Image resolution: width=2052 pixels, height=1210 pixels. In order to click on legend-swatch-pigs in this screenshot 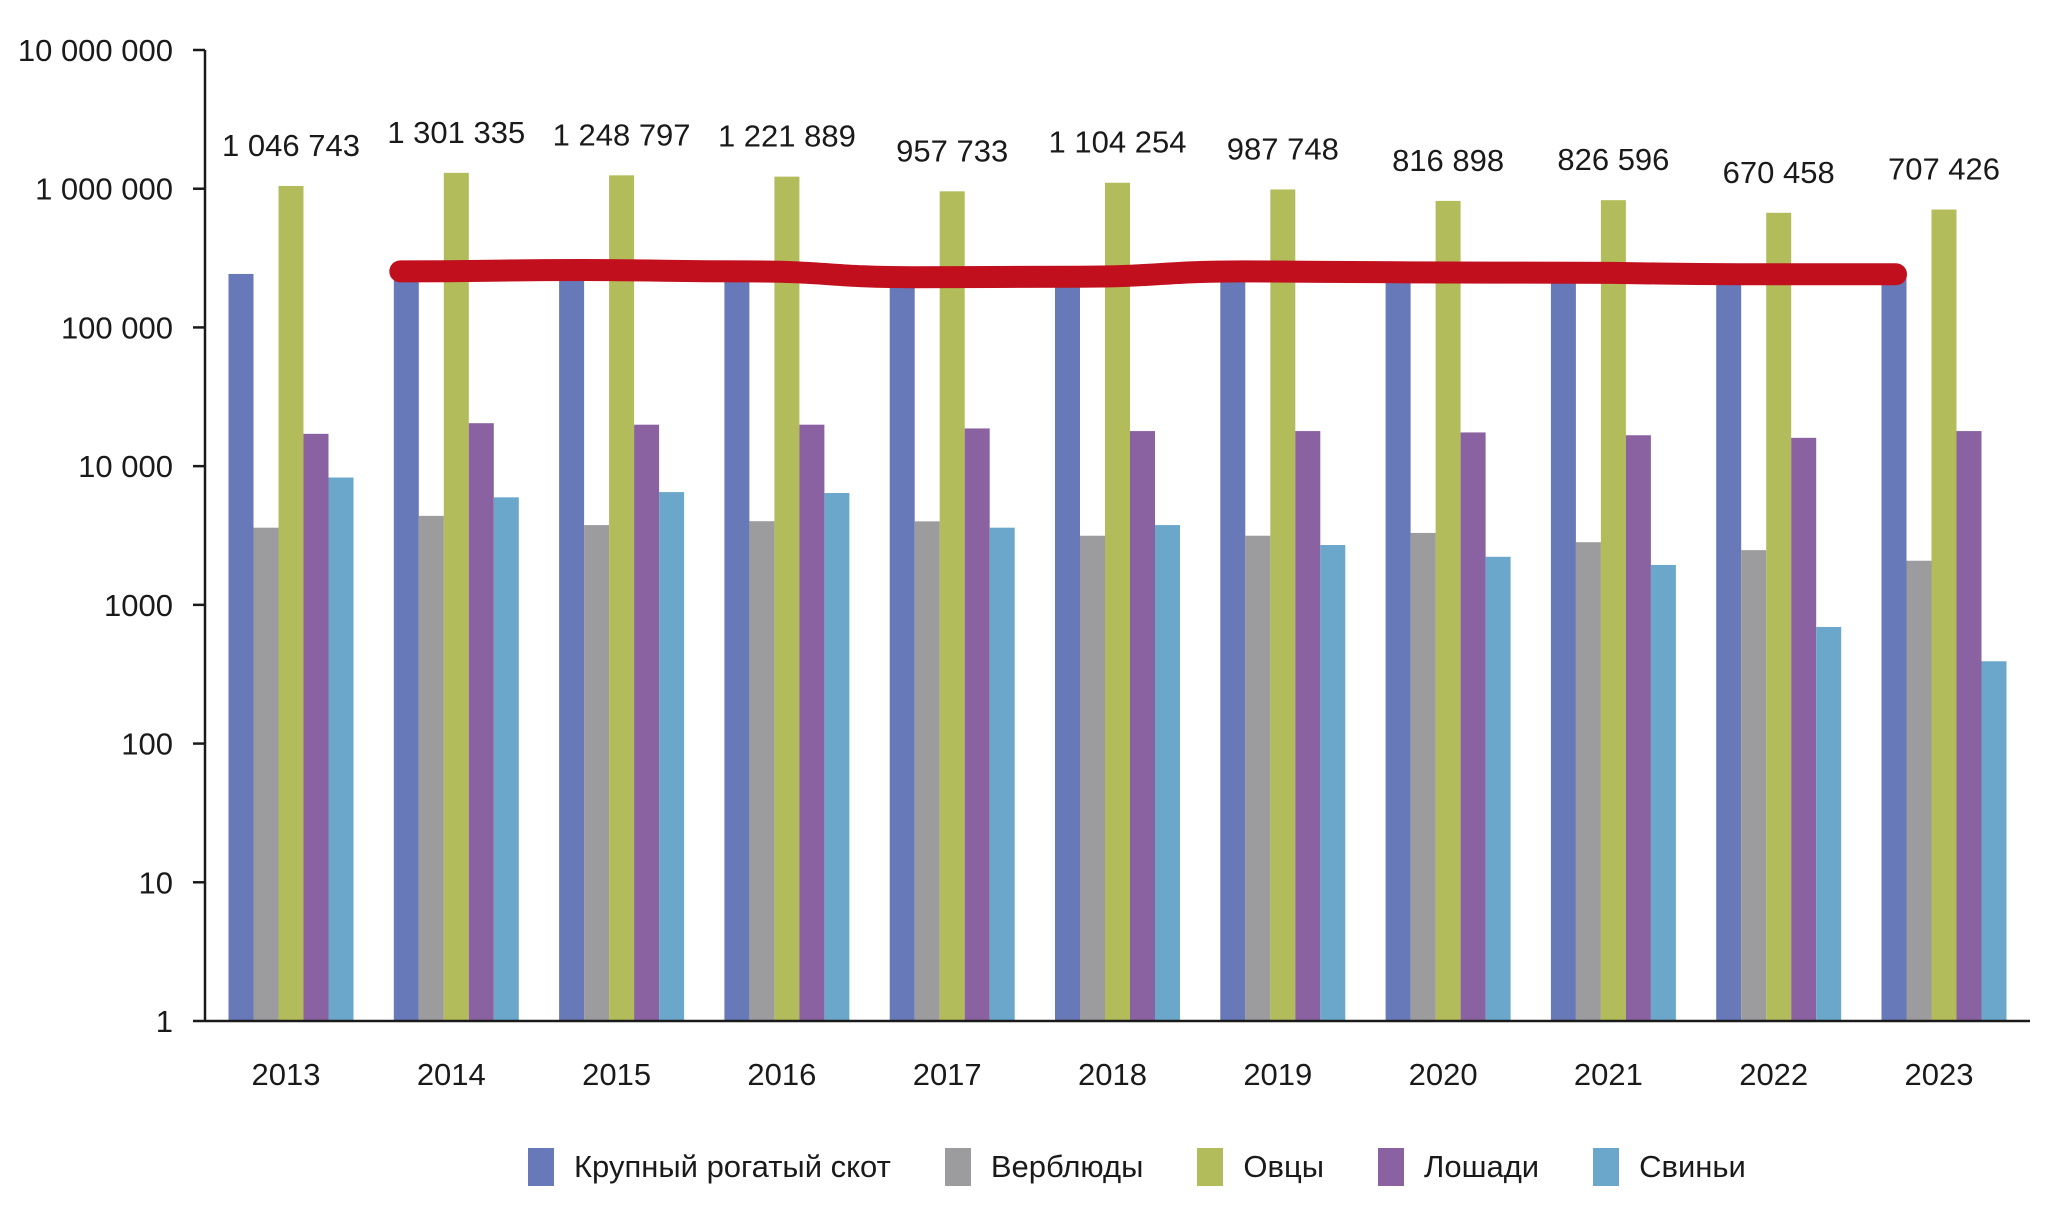, I will do `click(1606, 1167)`.